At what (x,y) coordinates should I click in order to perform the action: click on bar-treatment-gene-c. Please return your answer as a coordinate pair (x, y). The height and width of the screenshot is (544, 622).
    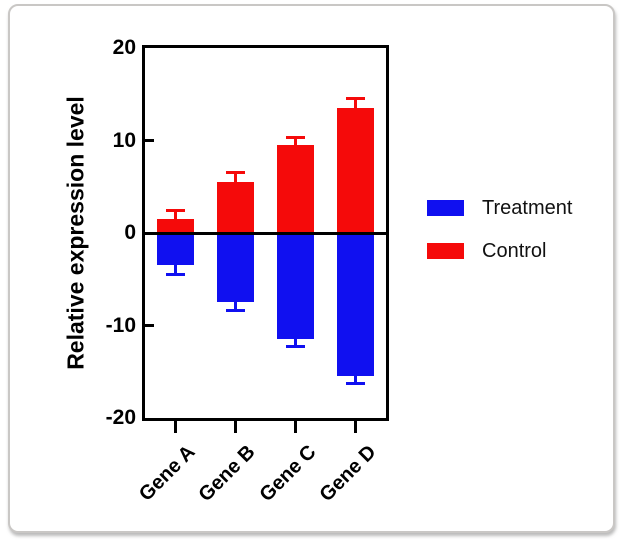
    Looking at the image, I should click on (296, 286).